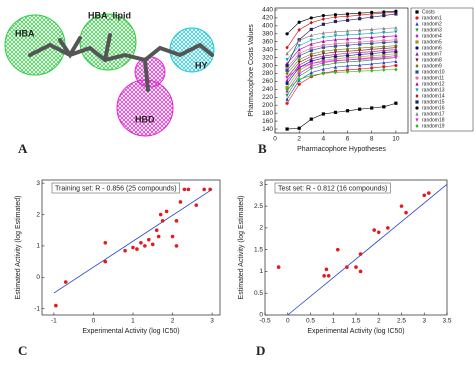 This screenshot has height=374, width=474. I want to click on y-axis-label: Estimated Activity (log Estimated), so click(18, 248).